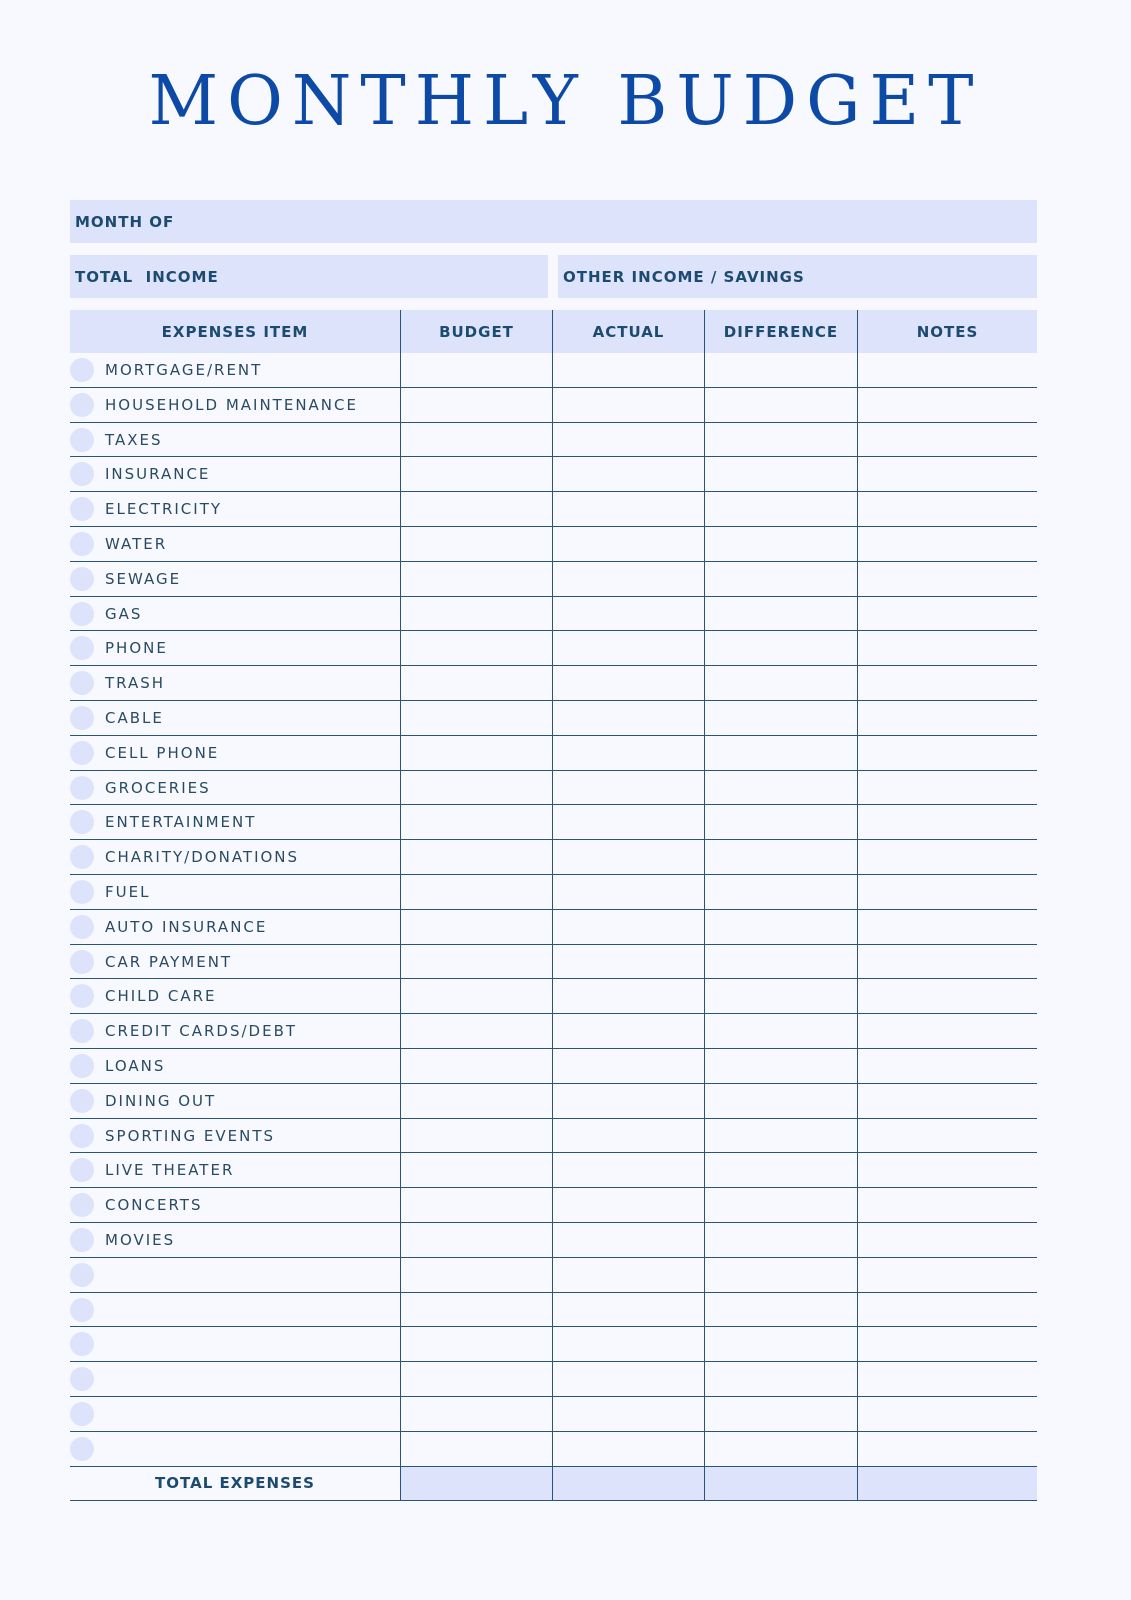 The height and width of the screenshot is (1600, 1131). I want to click on total-notes-cell, so click(947, 1483).